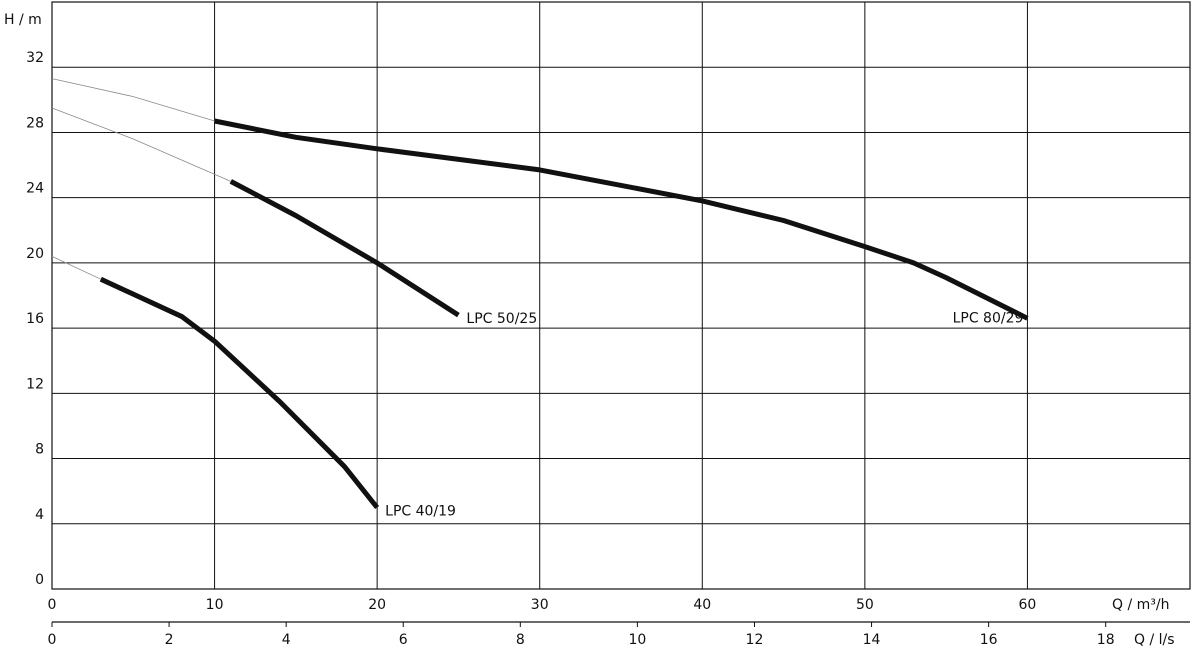 This screenshot has height=658, width=1200. What do you see at coordinates (35, 123) in the screenshot?
I see `y-tick-label: 28` at bounding box center [35, 123].